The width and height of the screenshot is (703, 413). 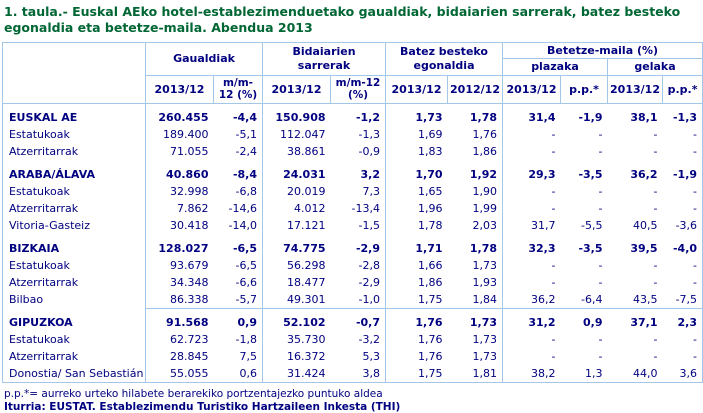 What do you see at coordinates (296, 283) in the screenshot?
I see `value-cell: 18.477` at bounding box center [296, 283].